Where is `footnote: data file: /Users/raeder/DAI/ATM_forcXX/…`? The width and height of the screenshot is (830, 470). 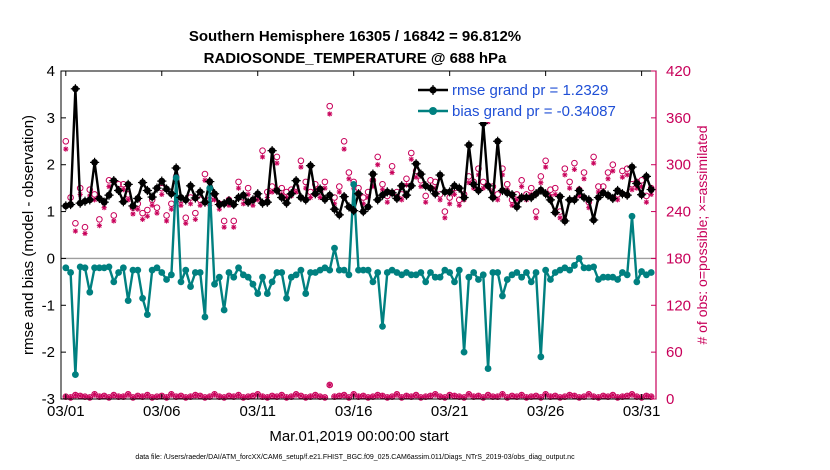 footnote: data file: /Users/raeder/DAI/ATM_forcXX/… is located at coordinates (355, 457).